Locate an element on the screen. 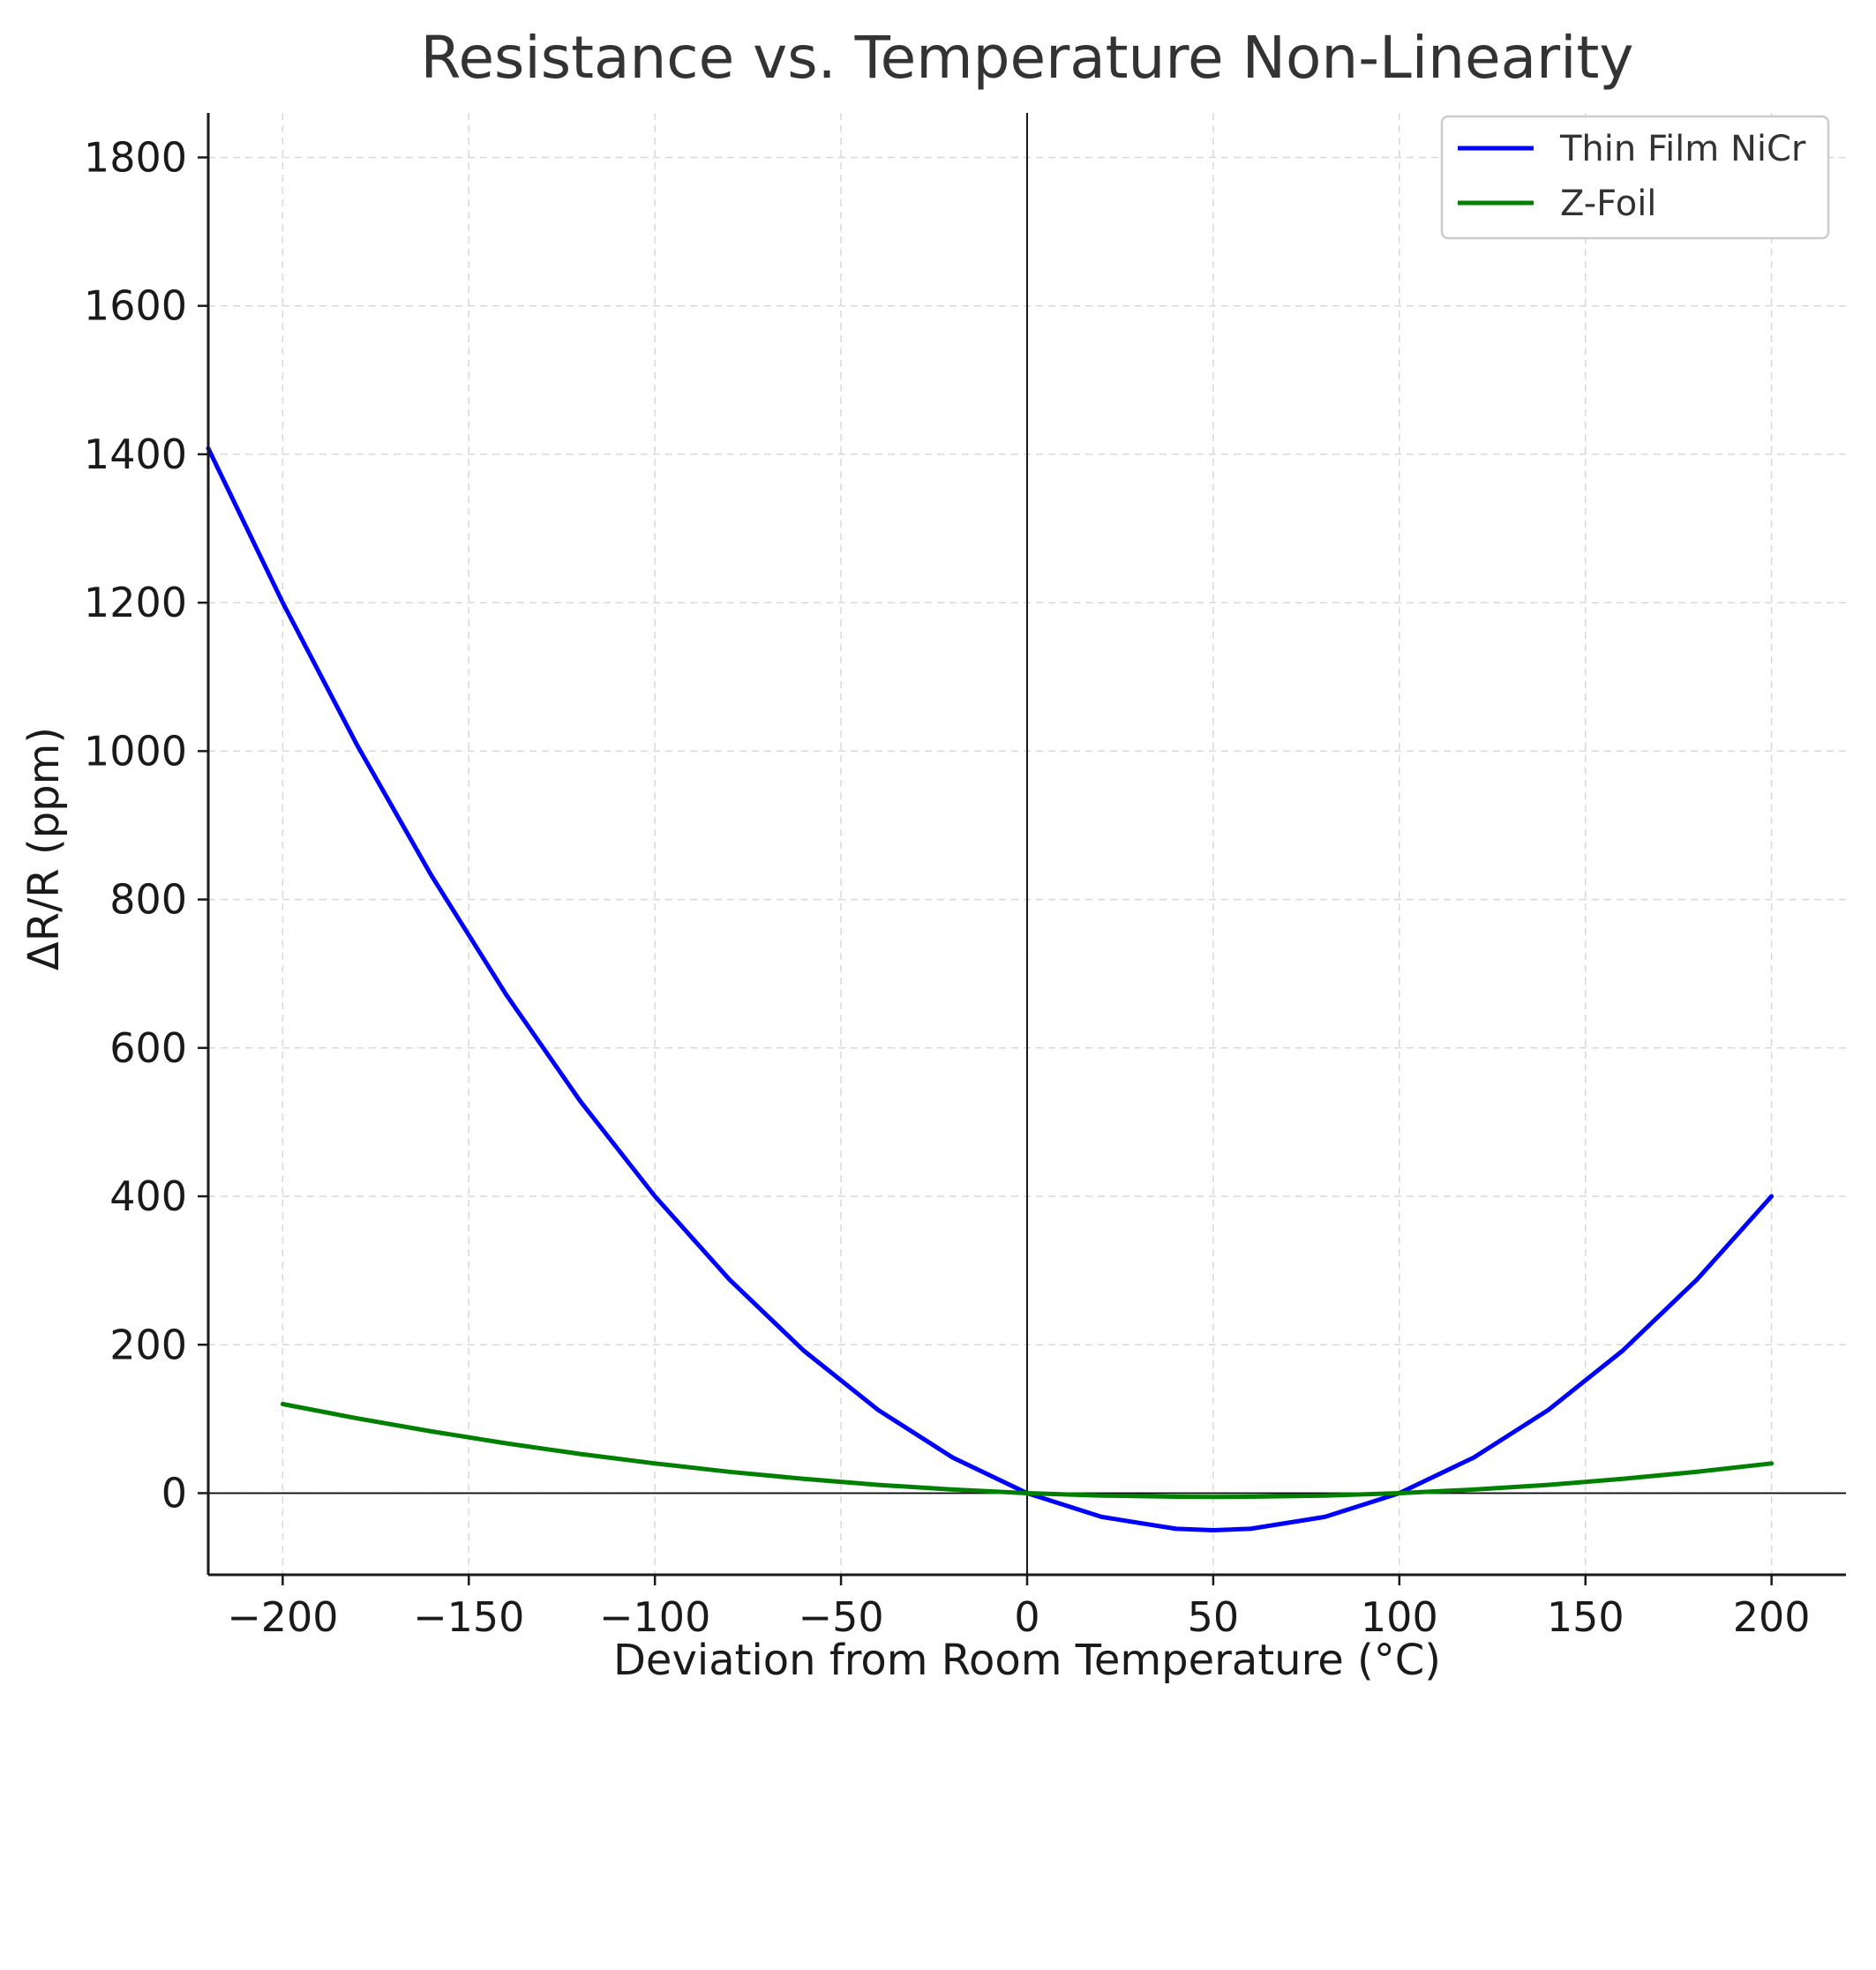 The height and width of the screenshot is (1970, 1876). y-tick-label: 1400 is located at coordinates (135, 454).